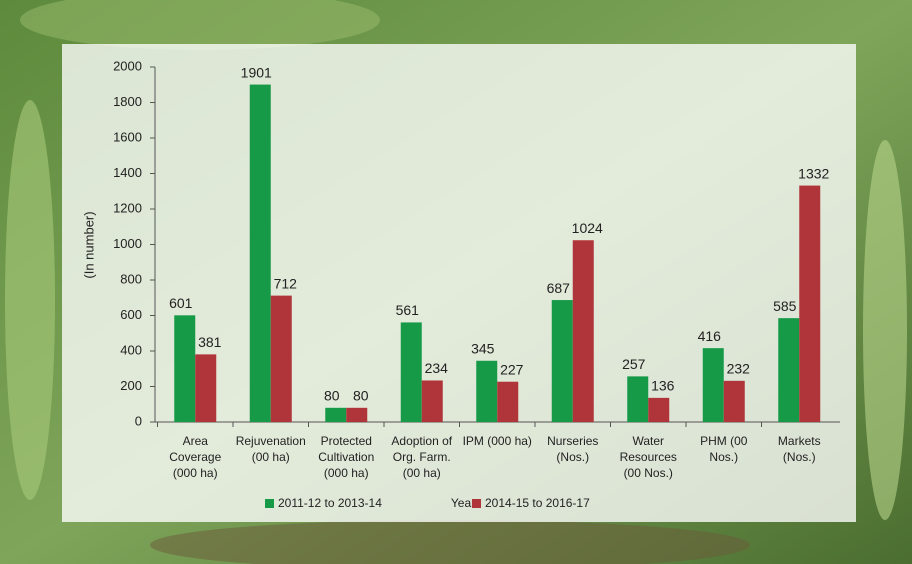 The height and width of the screenshot is (564, 912). I want to click on legend-label: 2011-12 to 2013-14, so click(330, 503).